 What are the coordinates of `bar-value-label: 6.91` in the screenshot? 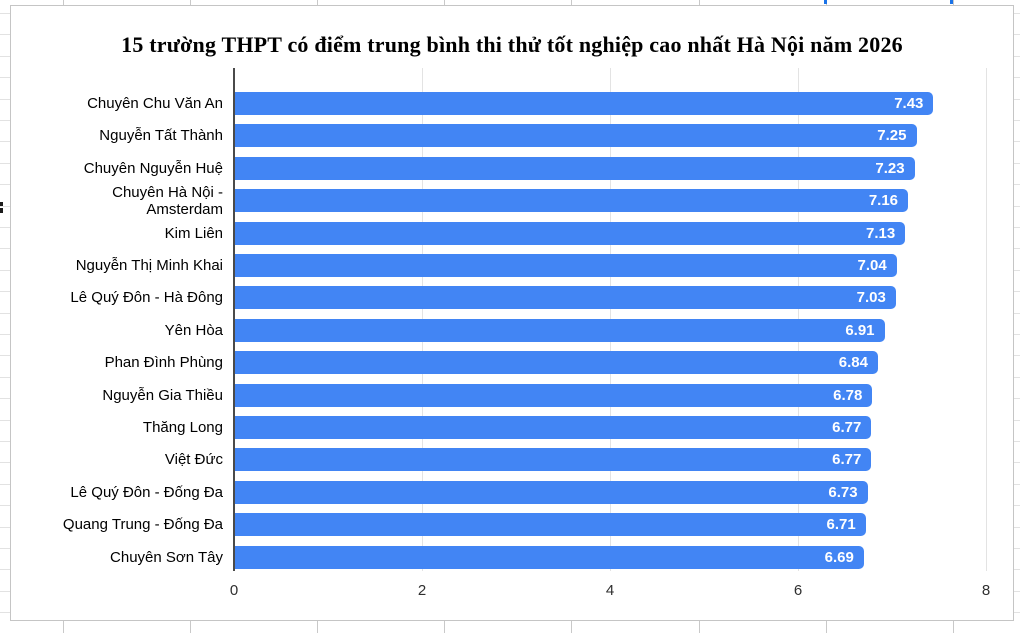 It's located at (860, 330).